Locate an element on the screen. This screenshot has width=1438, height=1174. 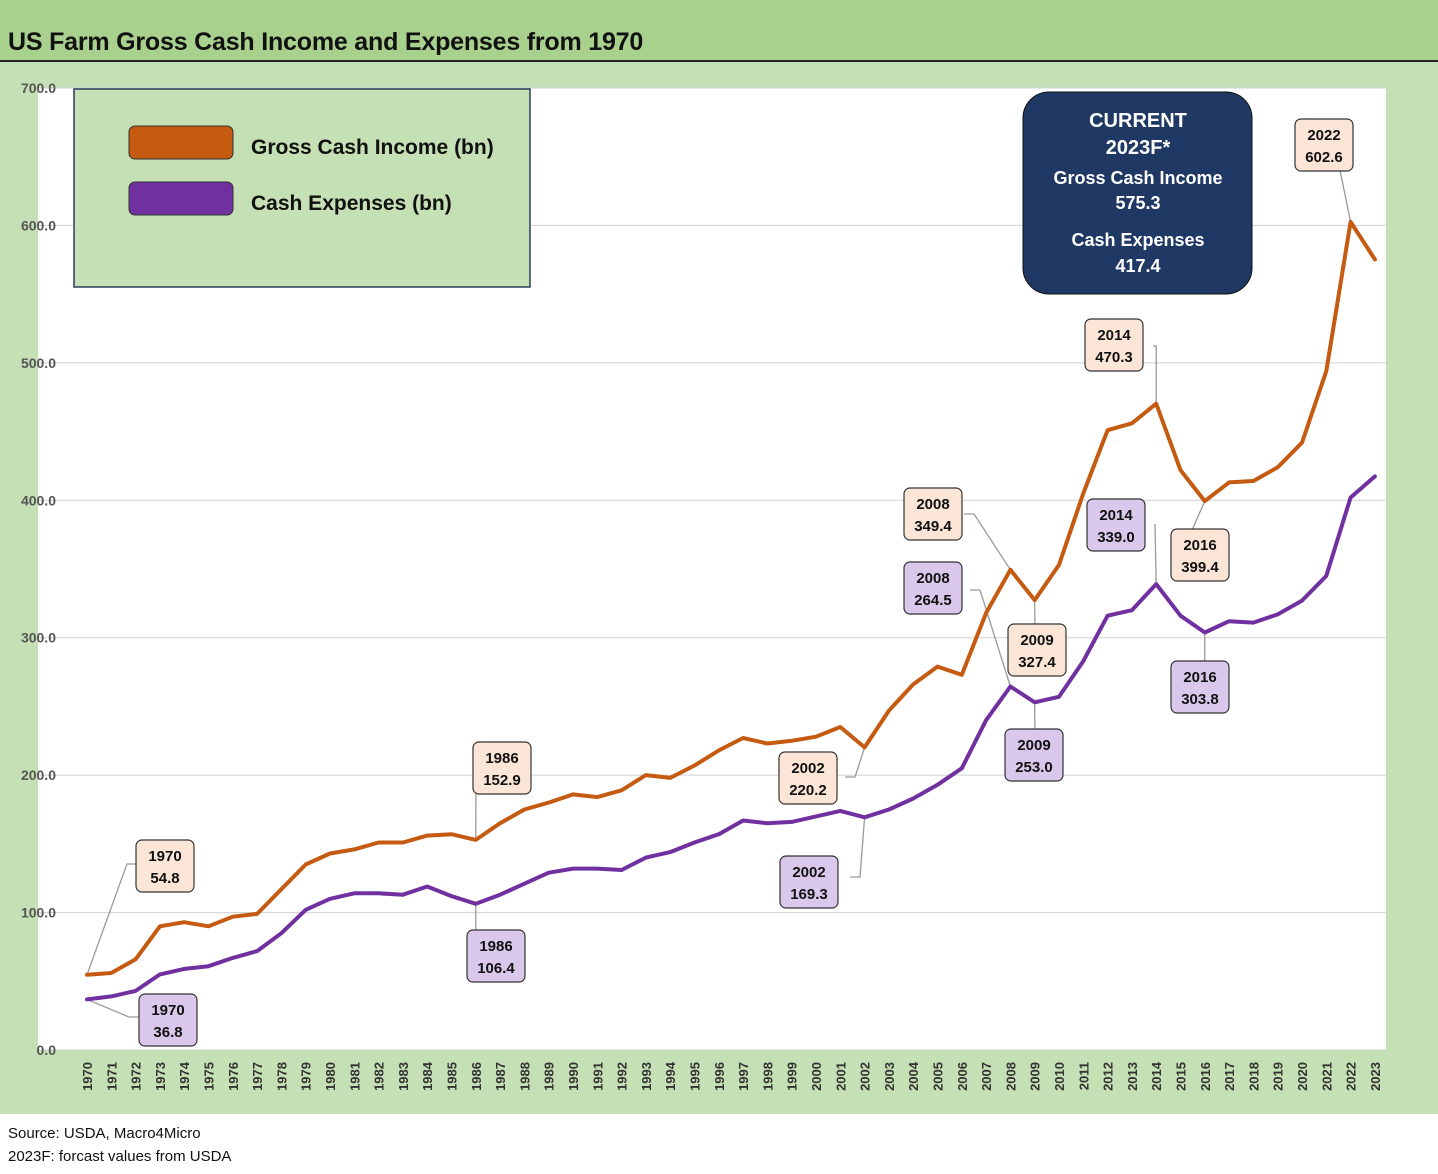
x-tick-label: 2011 is located at coordinates (1083, 1076).